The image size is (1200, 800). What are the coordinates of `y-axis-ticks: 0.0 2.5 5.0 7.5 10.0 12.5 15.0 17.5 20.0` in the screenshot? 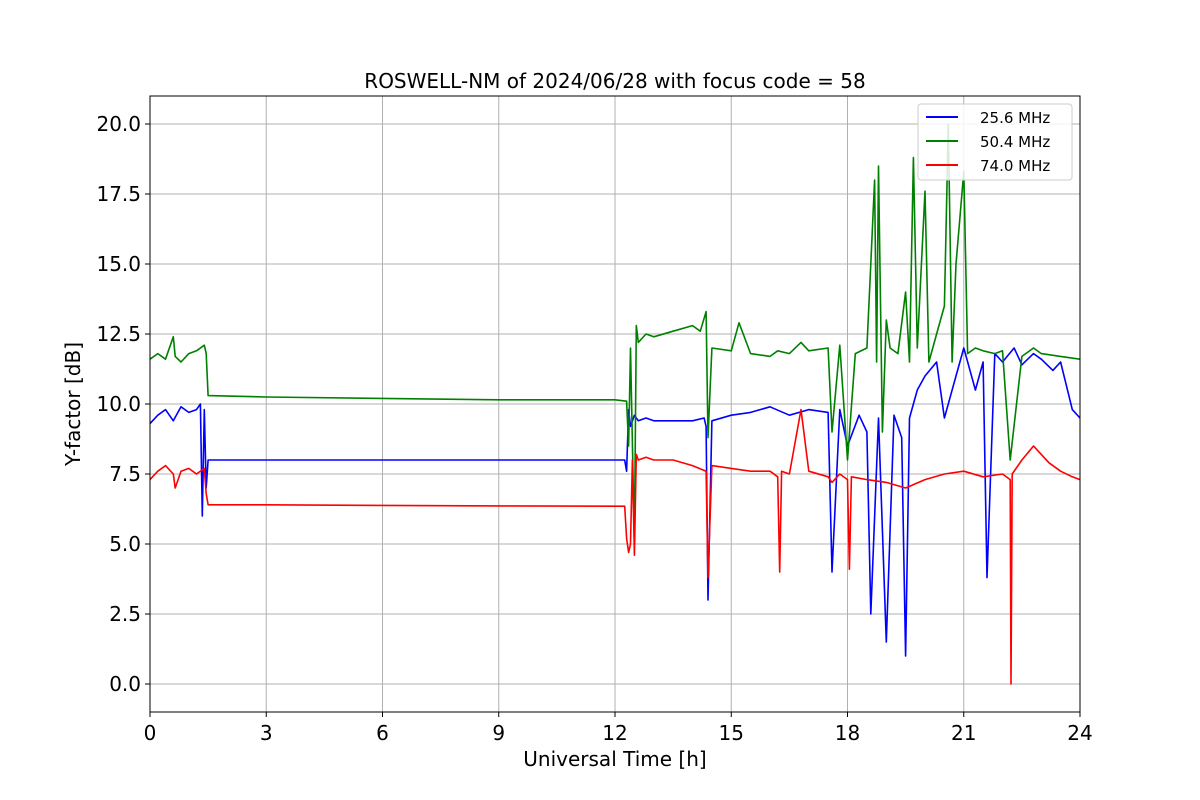 It's located at (123, 404).